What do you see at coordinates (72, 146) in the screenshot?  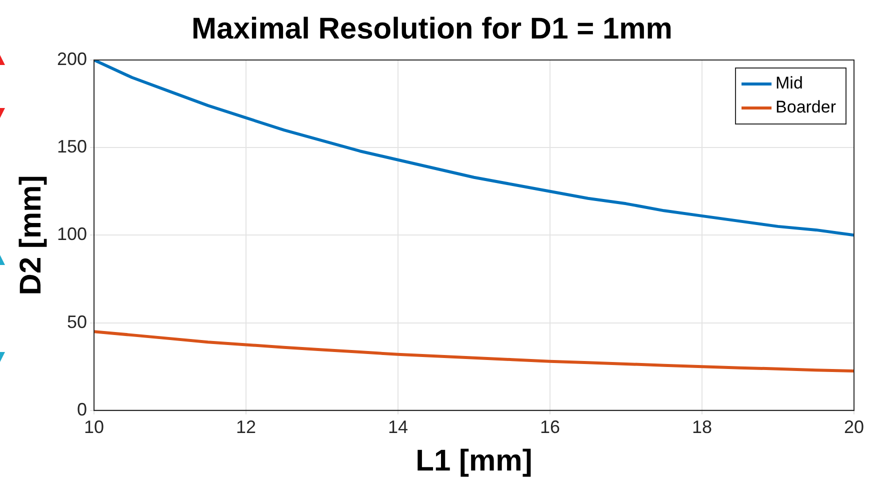 I see `y-tick-label: 150` at bounding box center [72, 146].